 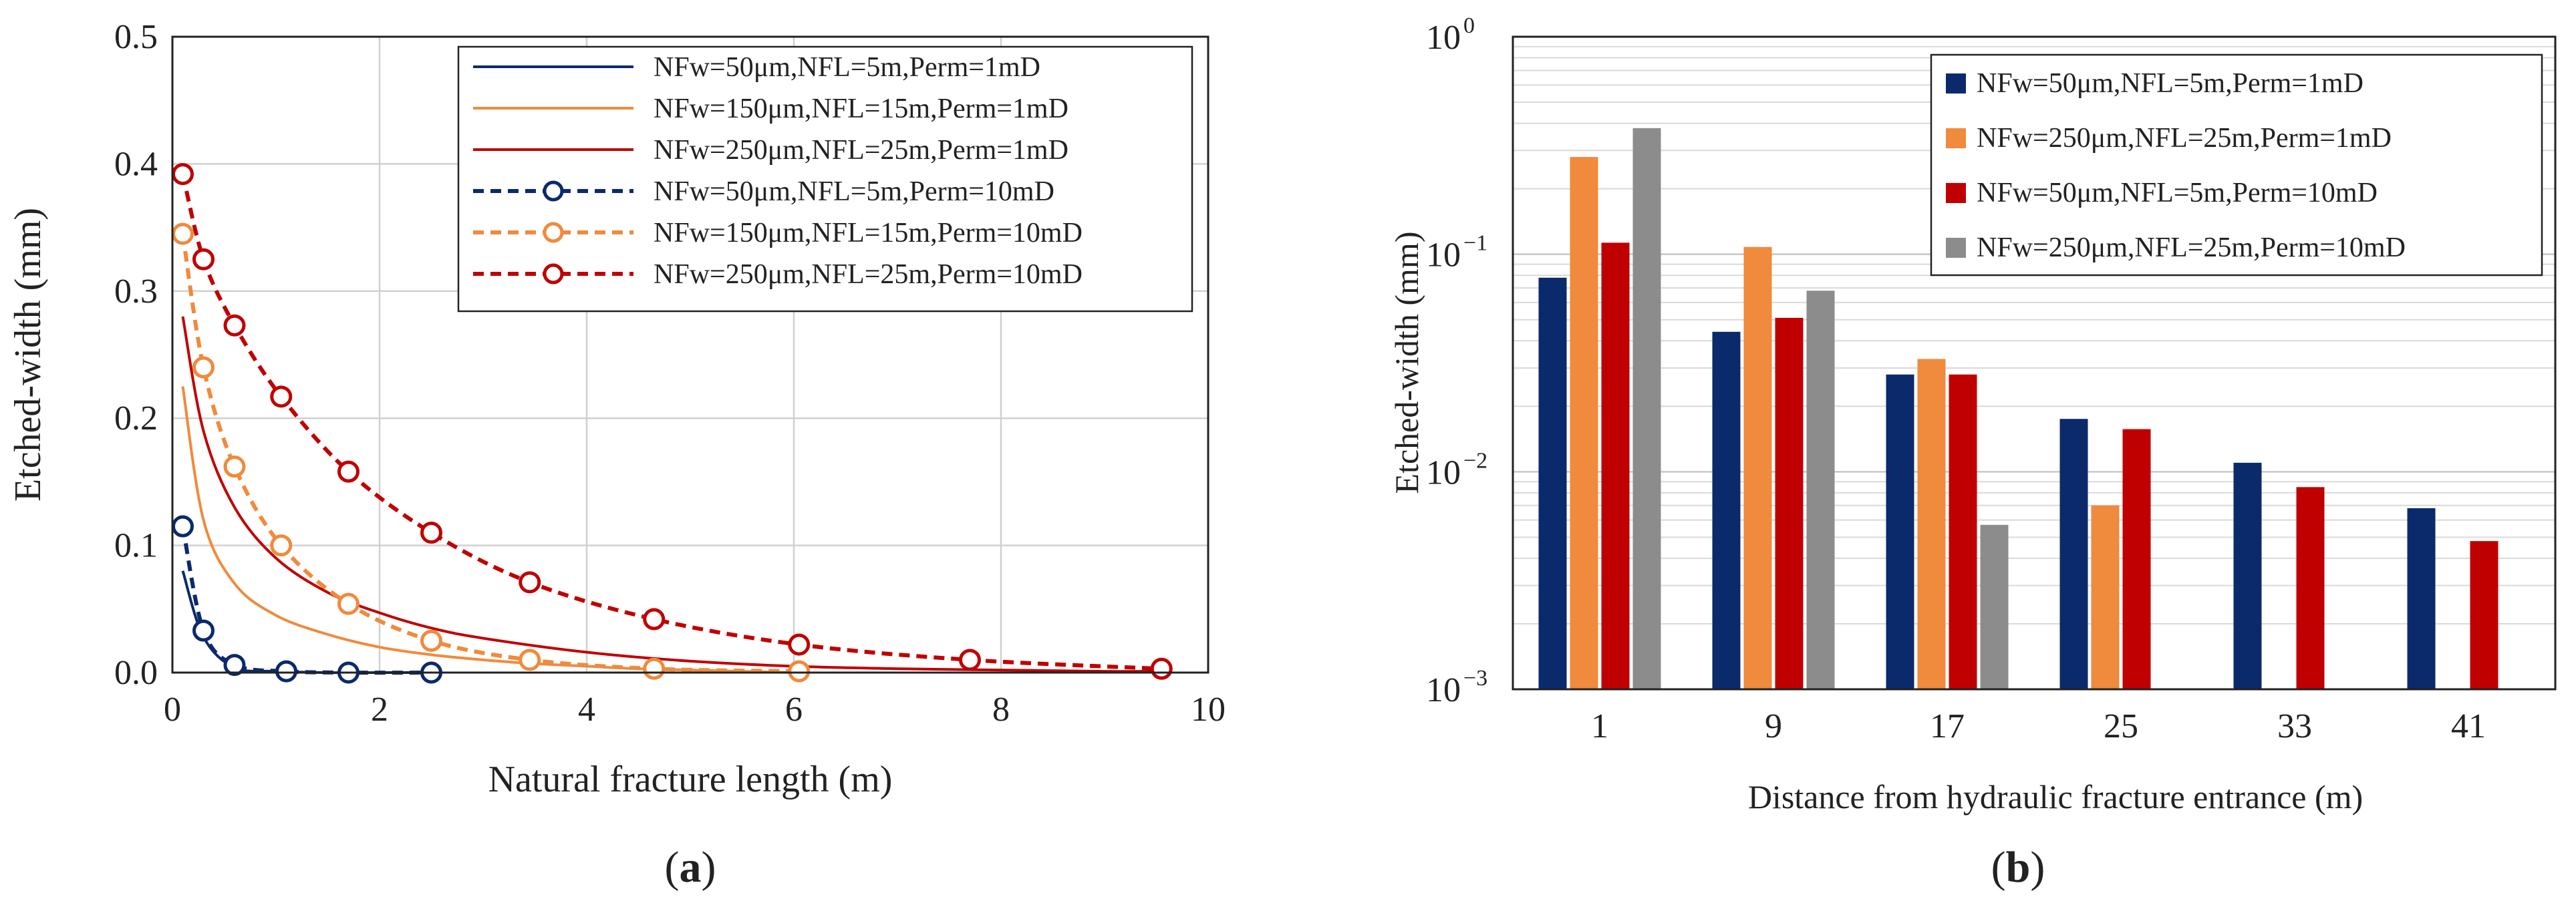 What do you see at coordinates (136, 292) in the screenshot?
I see `panel-a-y-tick-label: 0.3` at bounding box center [136, 292].